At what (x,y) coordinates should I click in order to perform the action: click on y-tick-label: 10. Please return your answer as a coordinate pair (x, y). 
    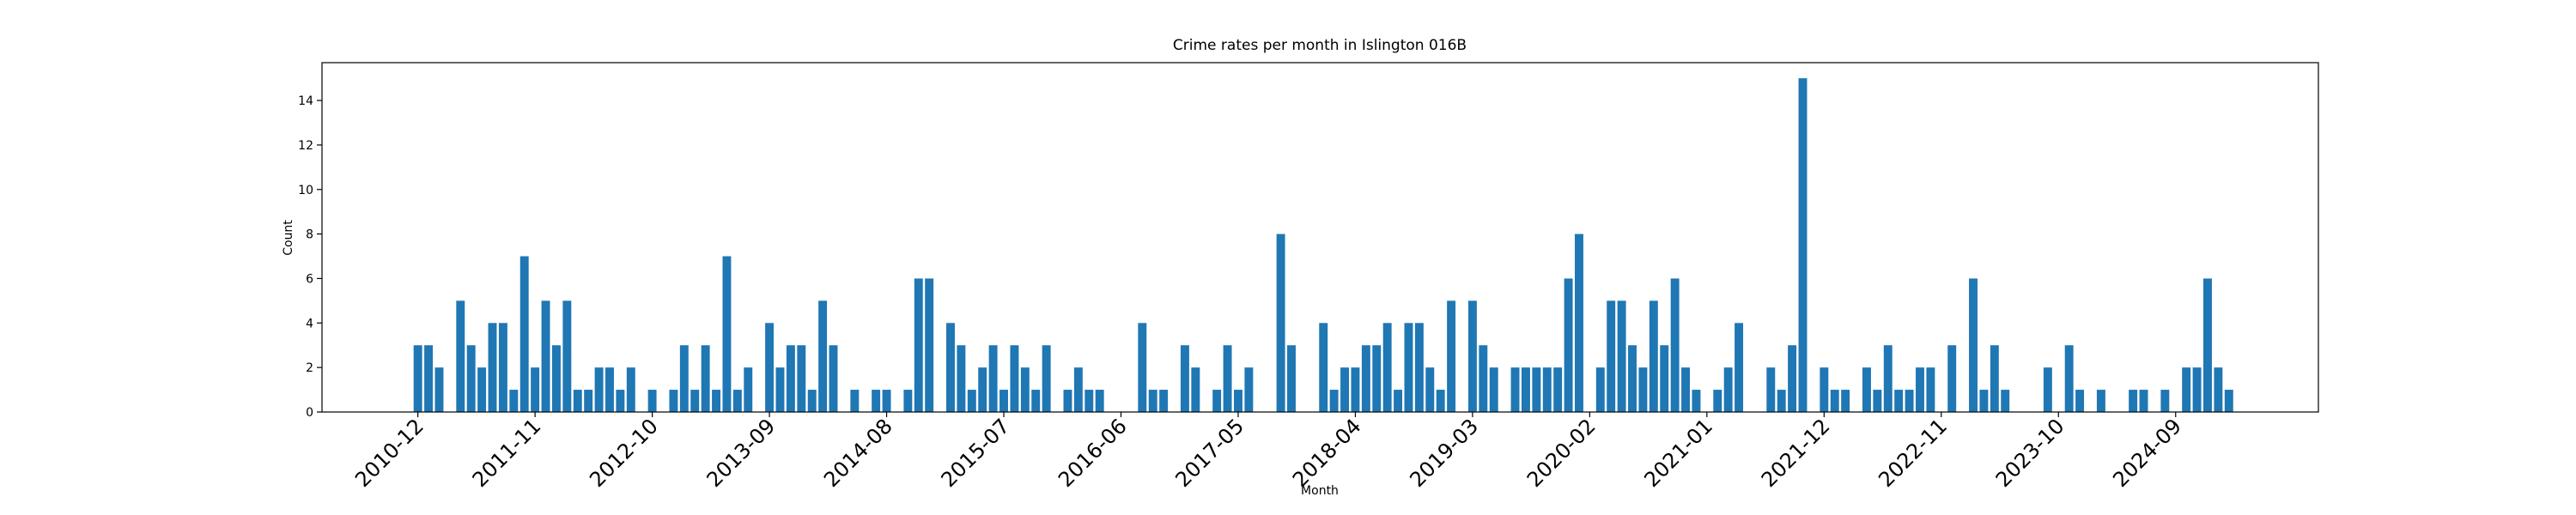
    Looking at the image, I should click on (305, 190).